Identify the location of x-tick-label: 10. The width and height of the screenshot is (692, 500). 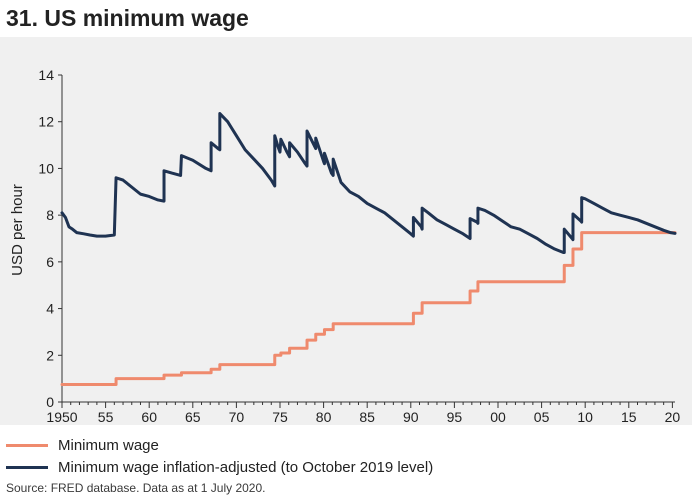
(585, 417).